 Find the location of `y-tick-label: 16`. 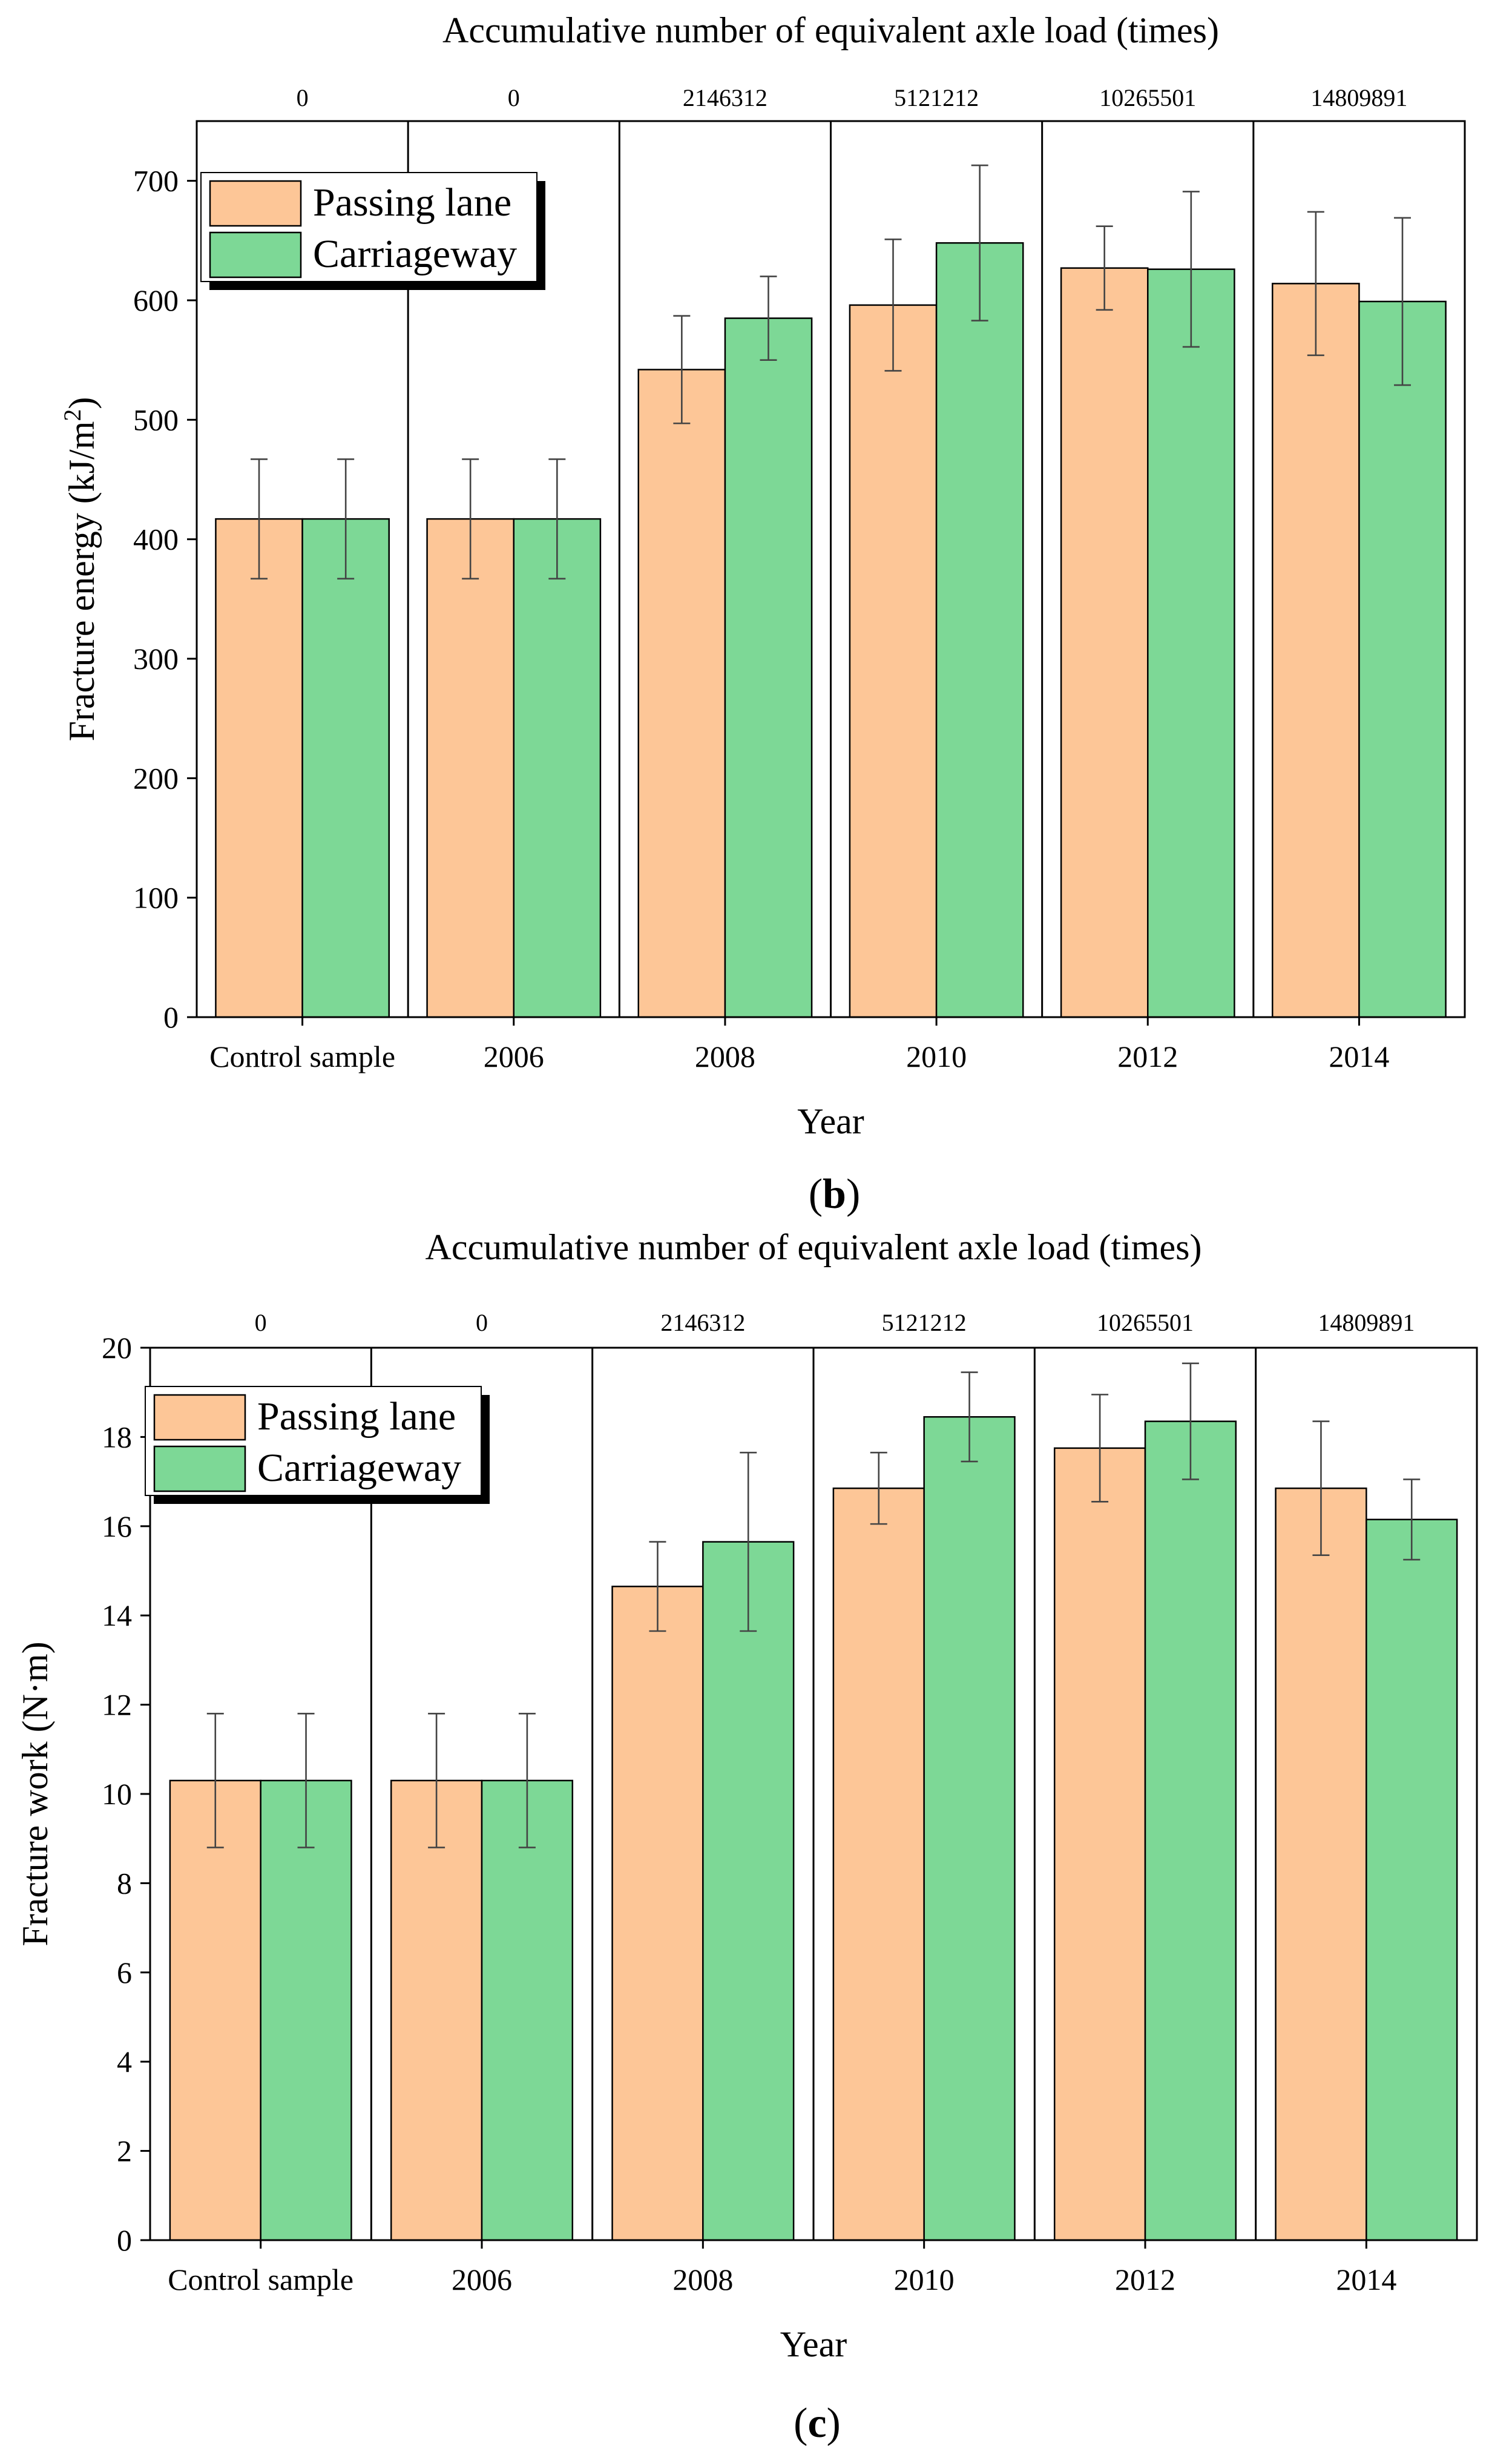

y-tick-label: 16 is located at coordinates (117, 1526).